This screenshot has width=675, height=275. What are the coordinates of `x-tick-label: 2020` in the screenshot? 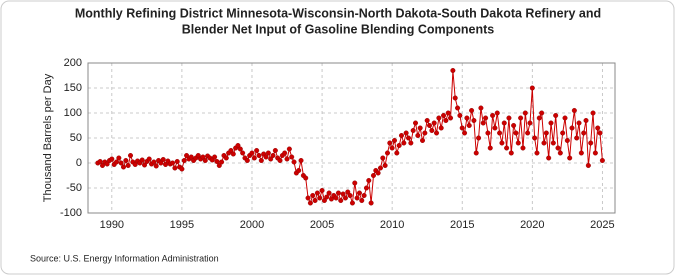 It's located at (532, 225).